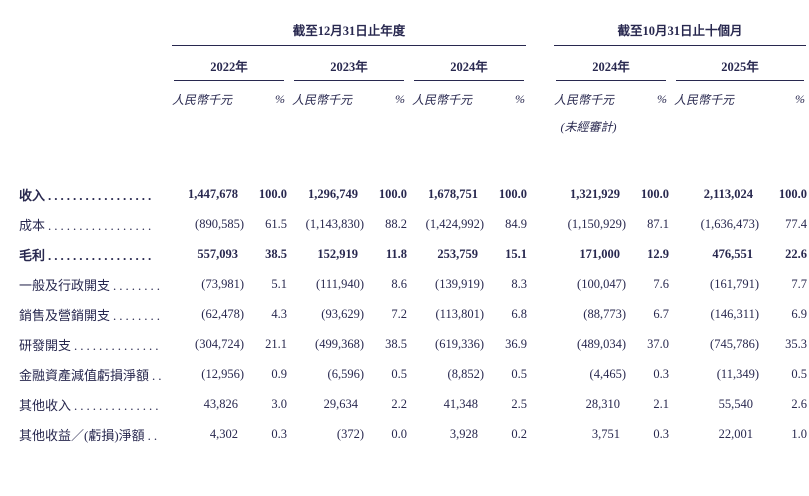 The image size is (809, 496). Describe the element at coordinates (595, 193) in the screenshot. I see `value-cell: 1,321,929` at that location.